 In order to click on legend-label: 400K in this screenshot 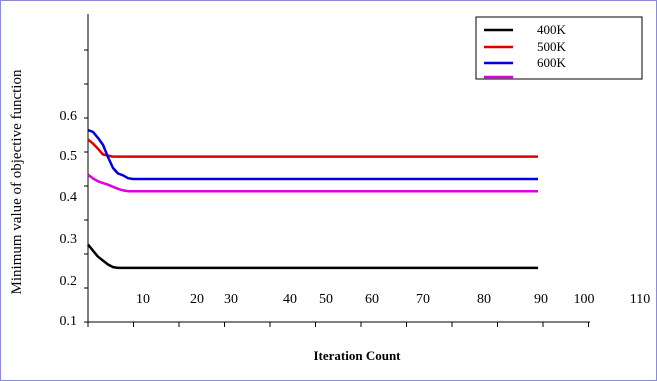, I will do `click(552, 29)`.